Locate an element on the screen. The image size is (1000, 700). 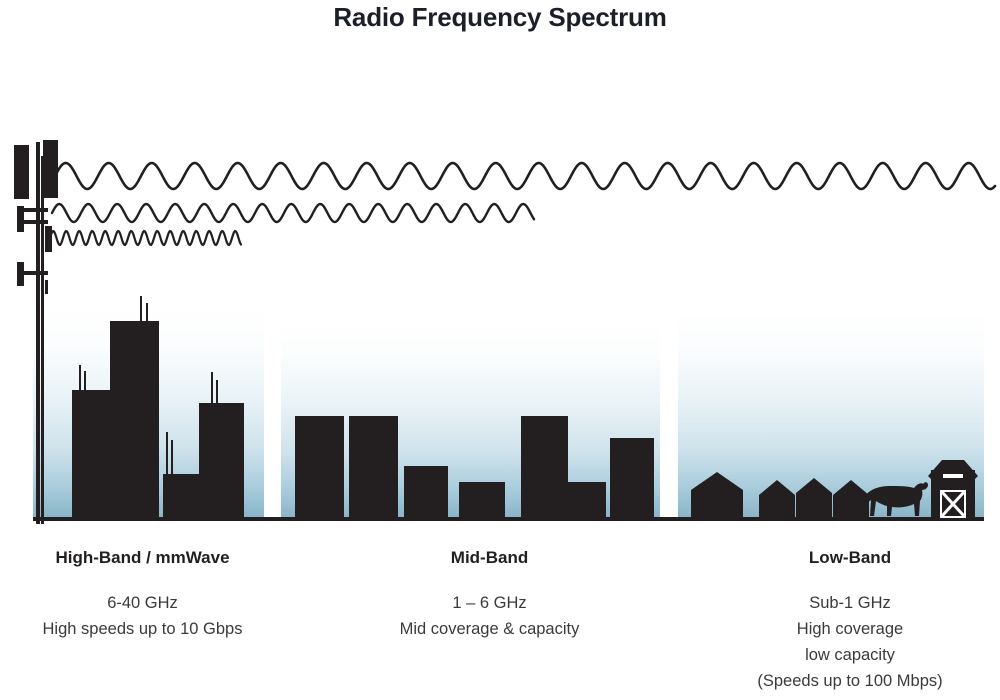
scenery-rural-farm is located at coordinates (834, 489).